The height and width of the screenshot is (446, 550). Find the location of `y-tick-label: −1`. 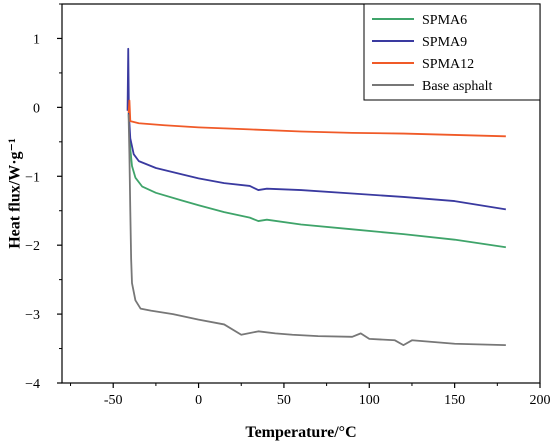

y-tick-label: −1 is located at coordinates (32, 177).